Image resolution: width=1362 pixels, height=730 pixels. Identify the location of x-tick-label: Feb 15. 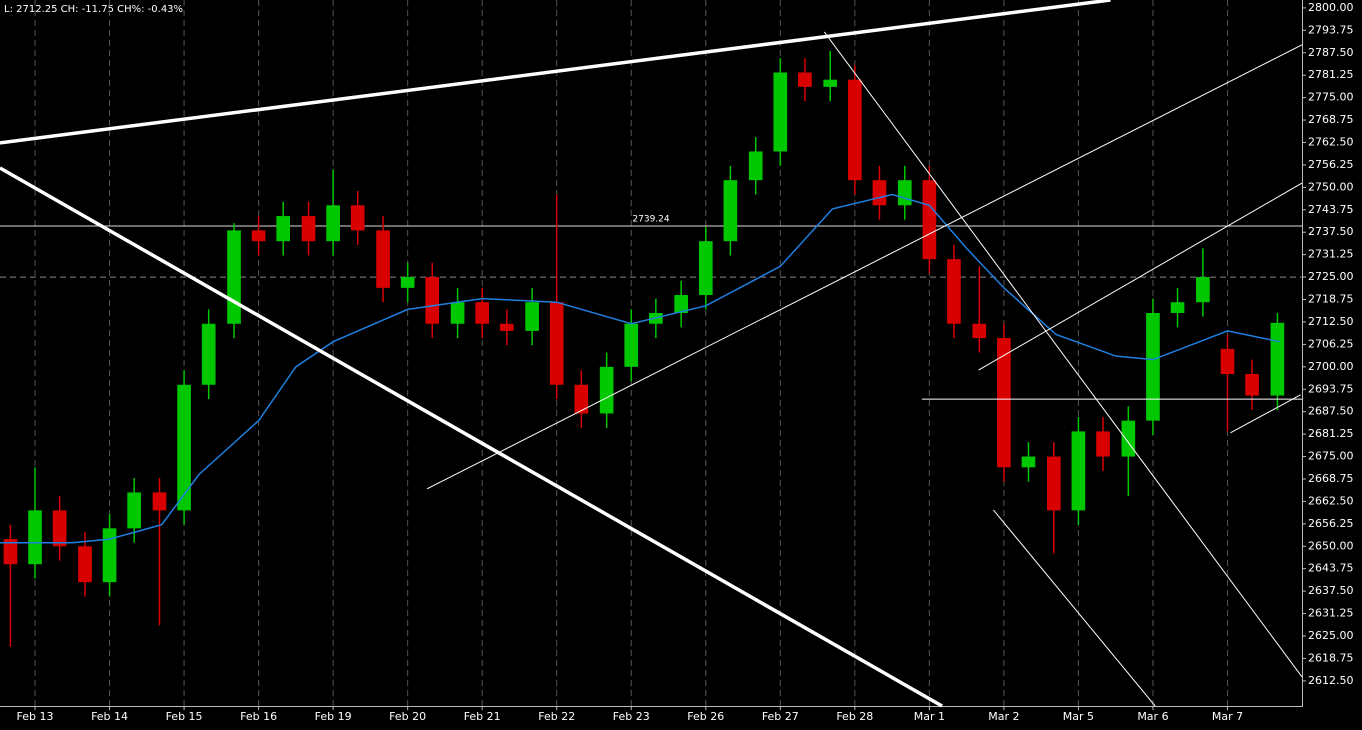
(184, 716).